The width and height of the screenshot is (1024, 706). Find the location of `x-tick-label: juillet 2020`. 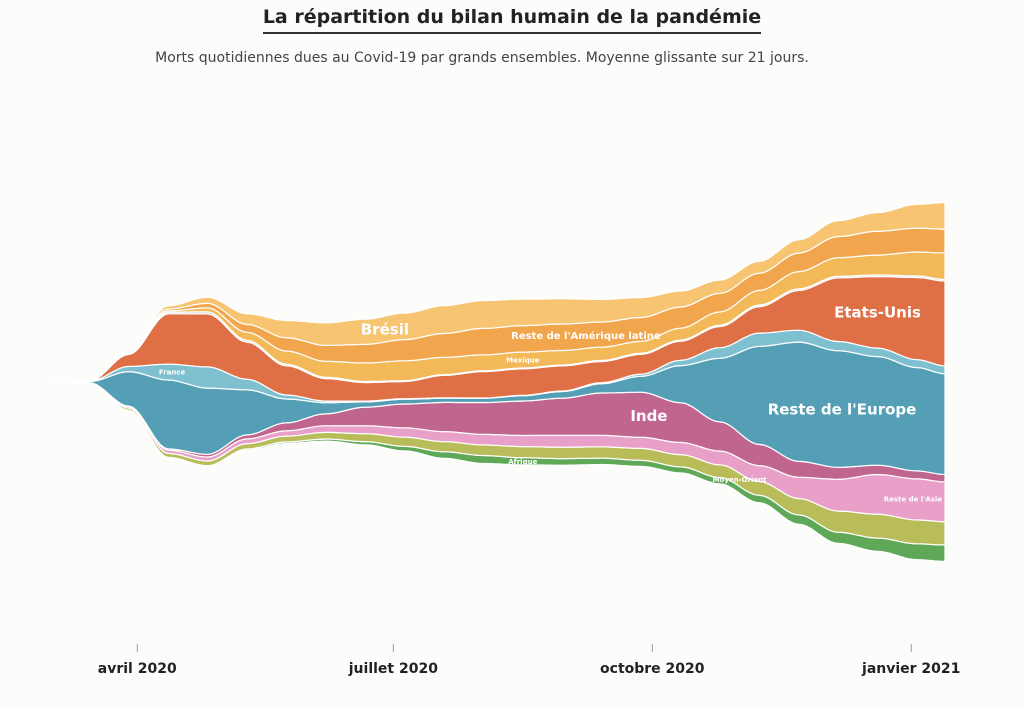

x-tick-label: juillet 2020 is located at coordinates (393, 669).